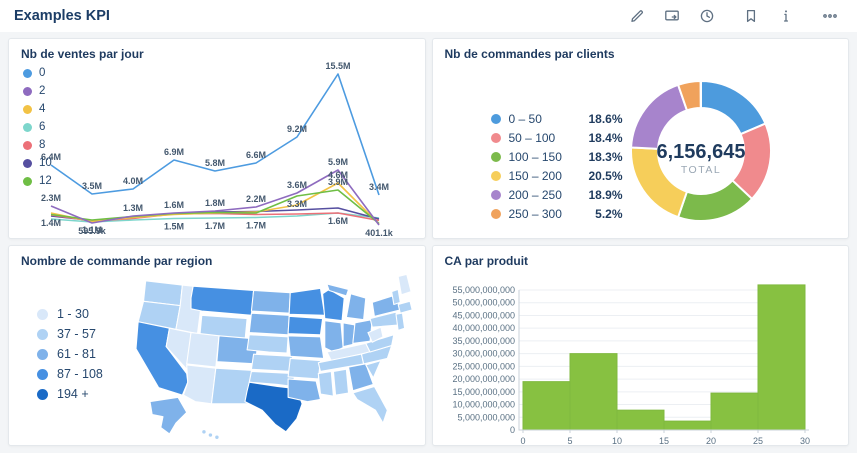 The image size is (857, 453). Describe the element at coordinates (334, 336) in the screenshot. I see `state-IL` at that location.